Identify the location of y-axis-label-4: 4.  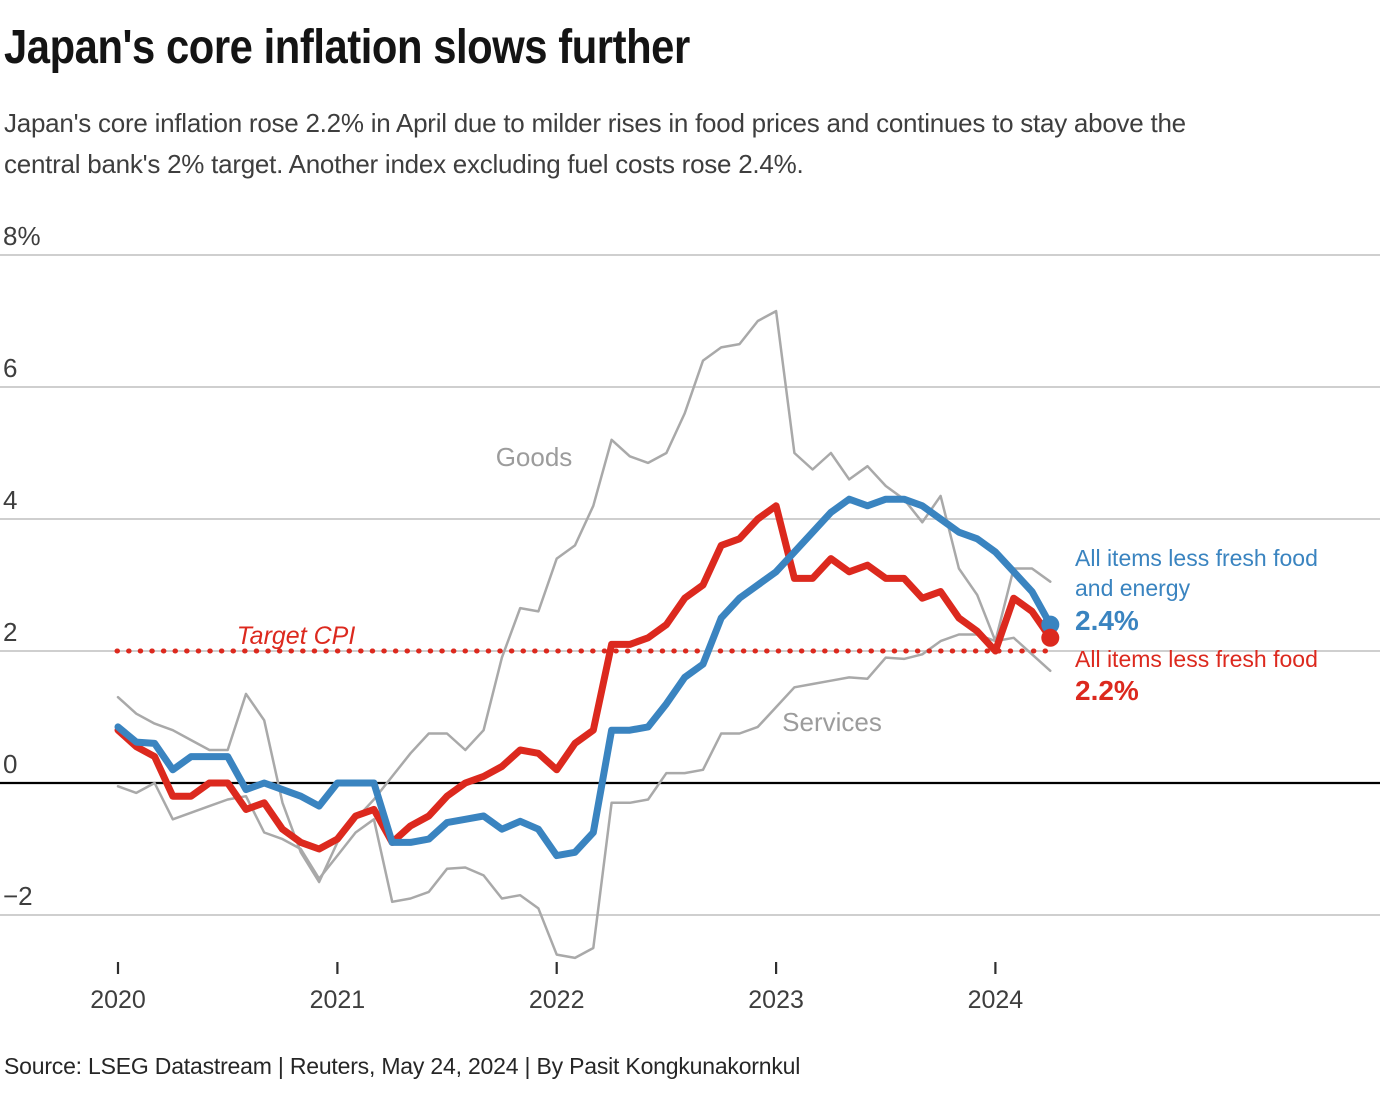
(10, 500).